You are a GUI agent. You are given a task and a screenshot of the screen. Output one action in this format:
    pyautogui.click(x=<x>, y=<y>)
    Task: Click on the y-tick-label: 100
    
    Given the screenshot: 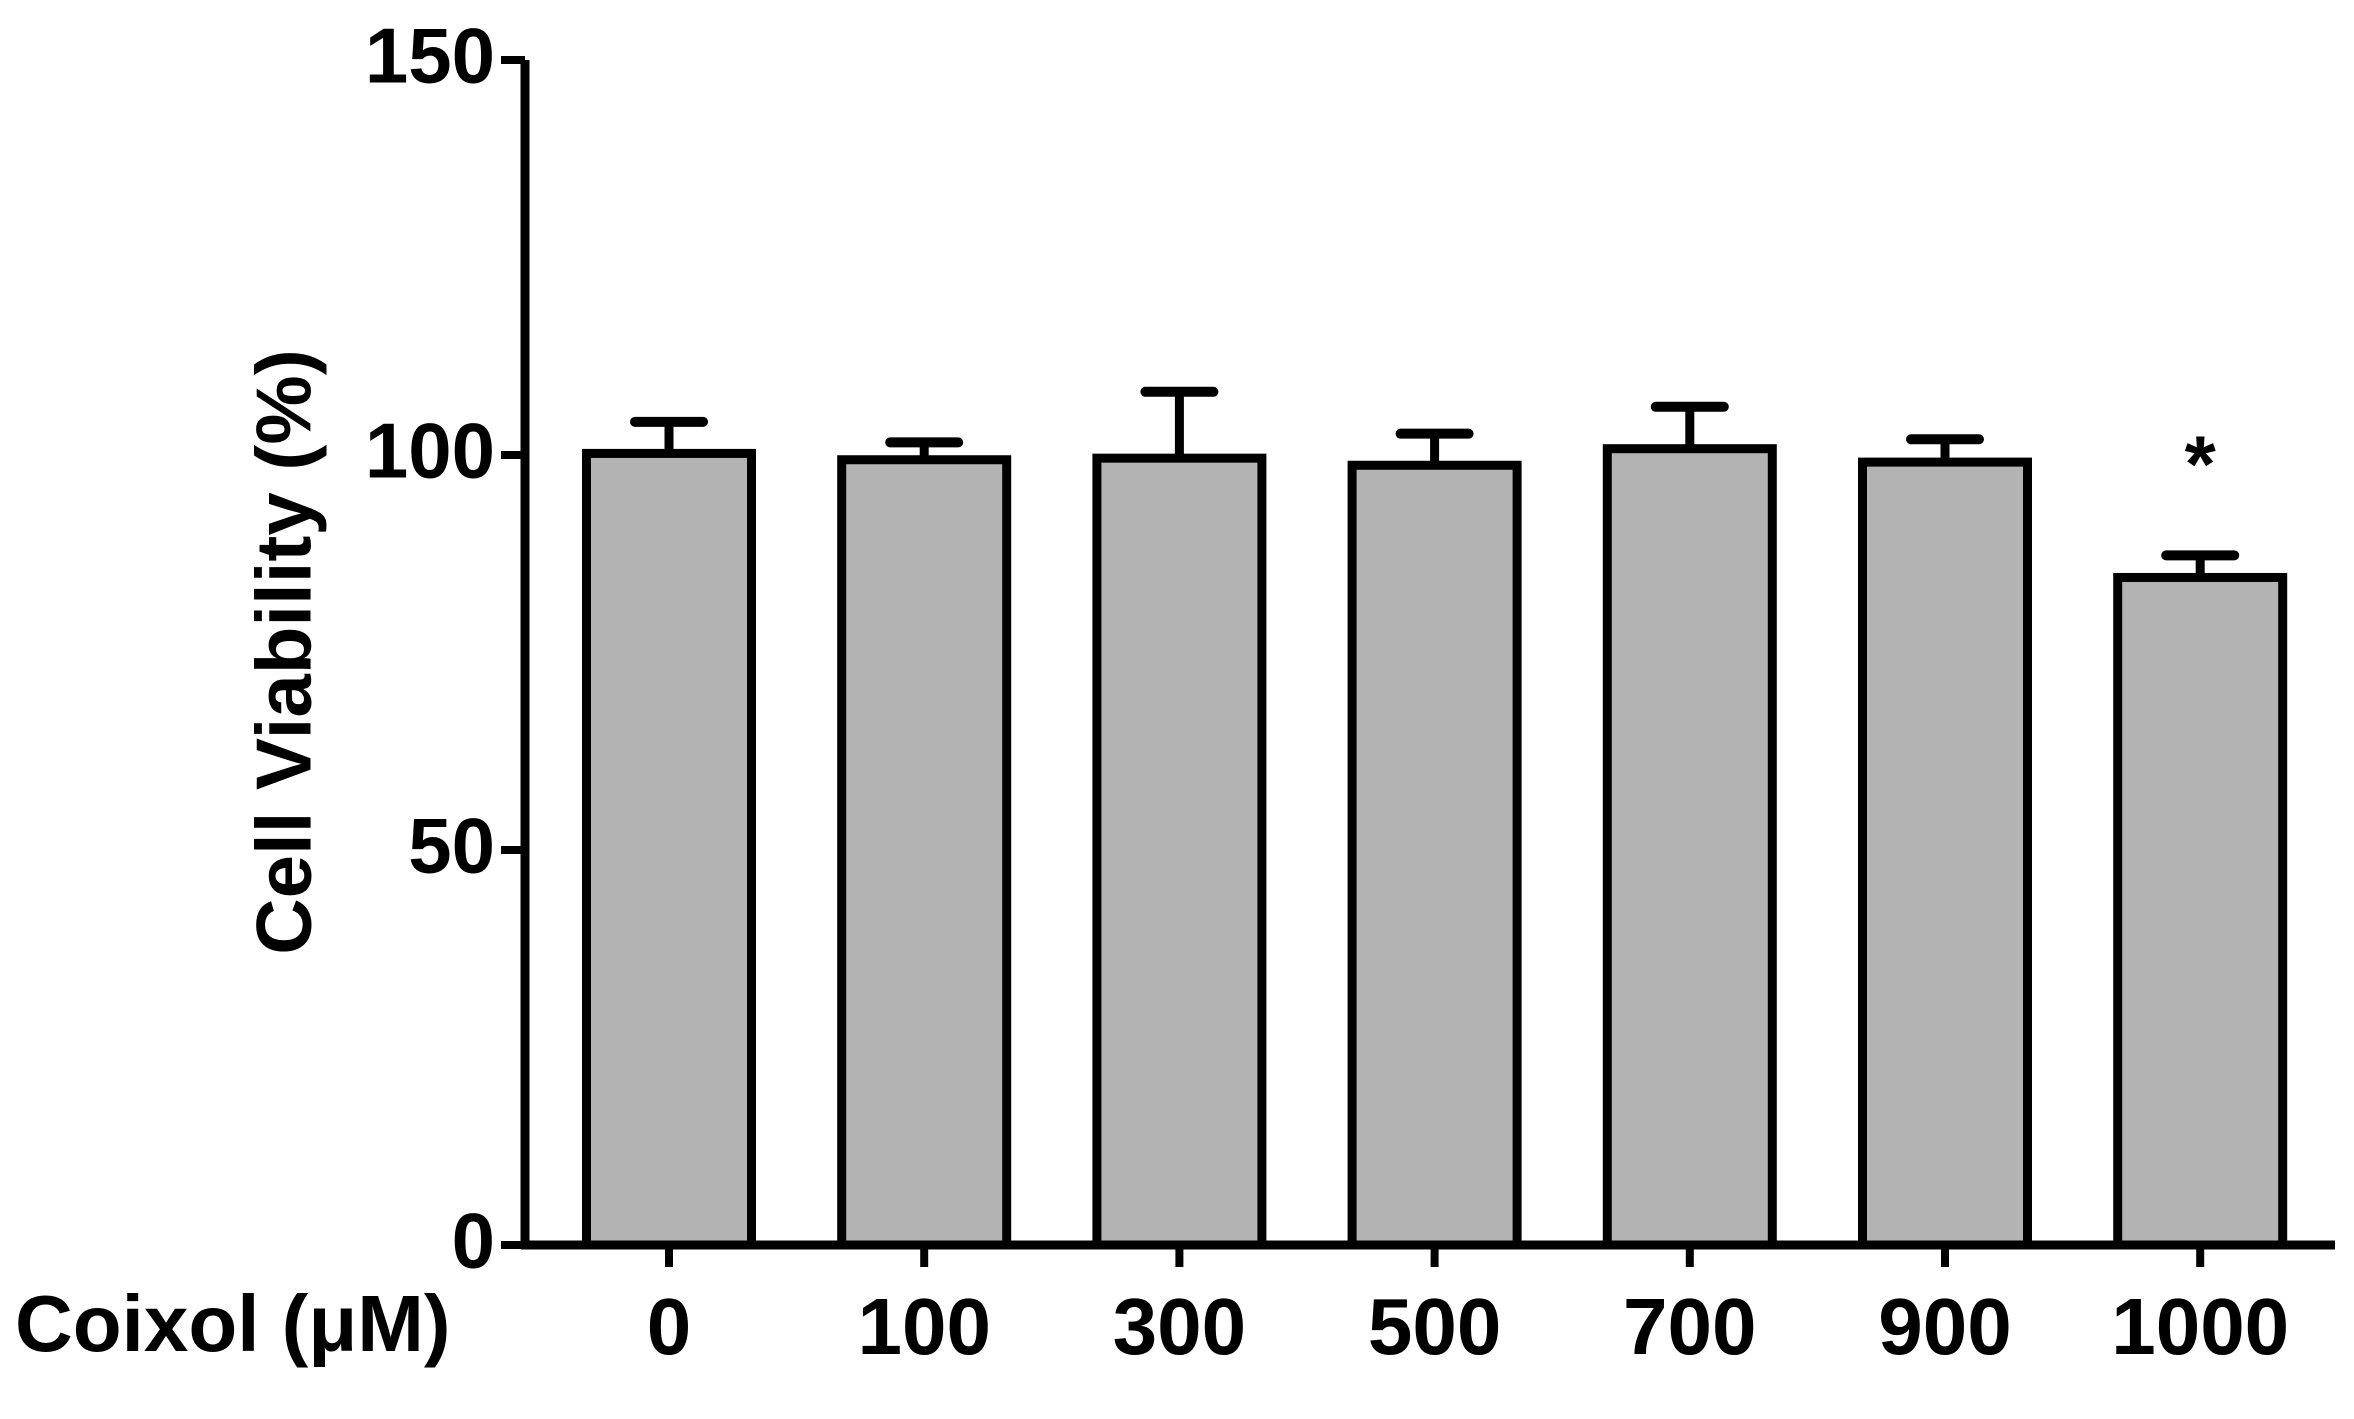 What is the action you would take?
    pyautogui.click(x=430, y=451)
    